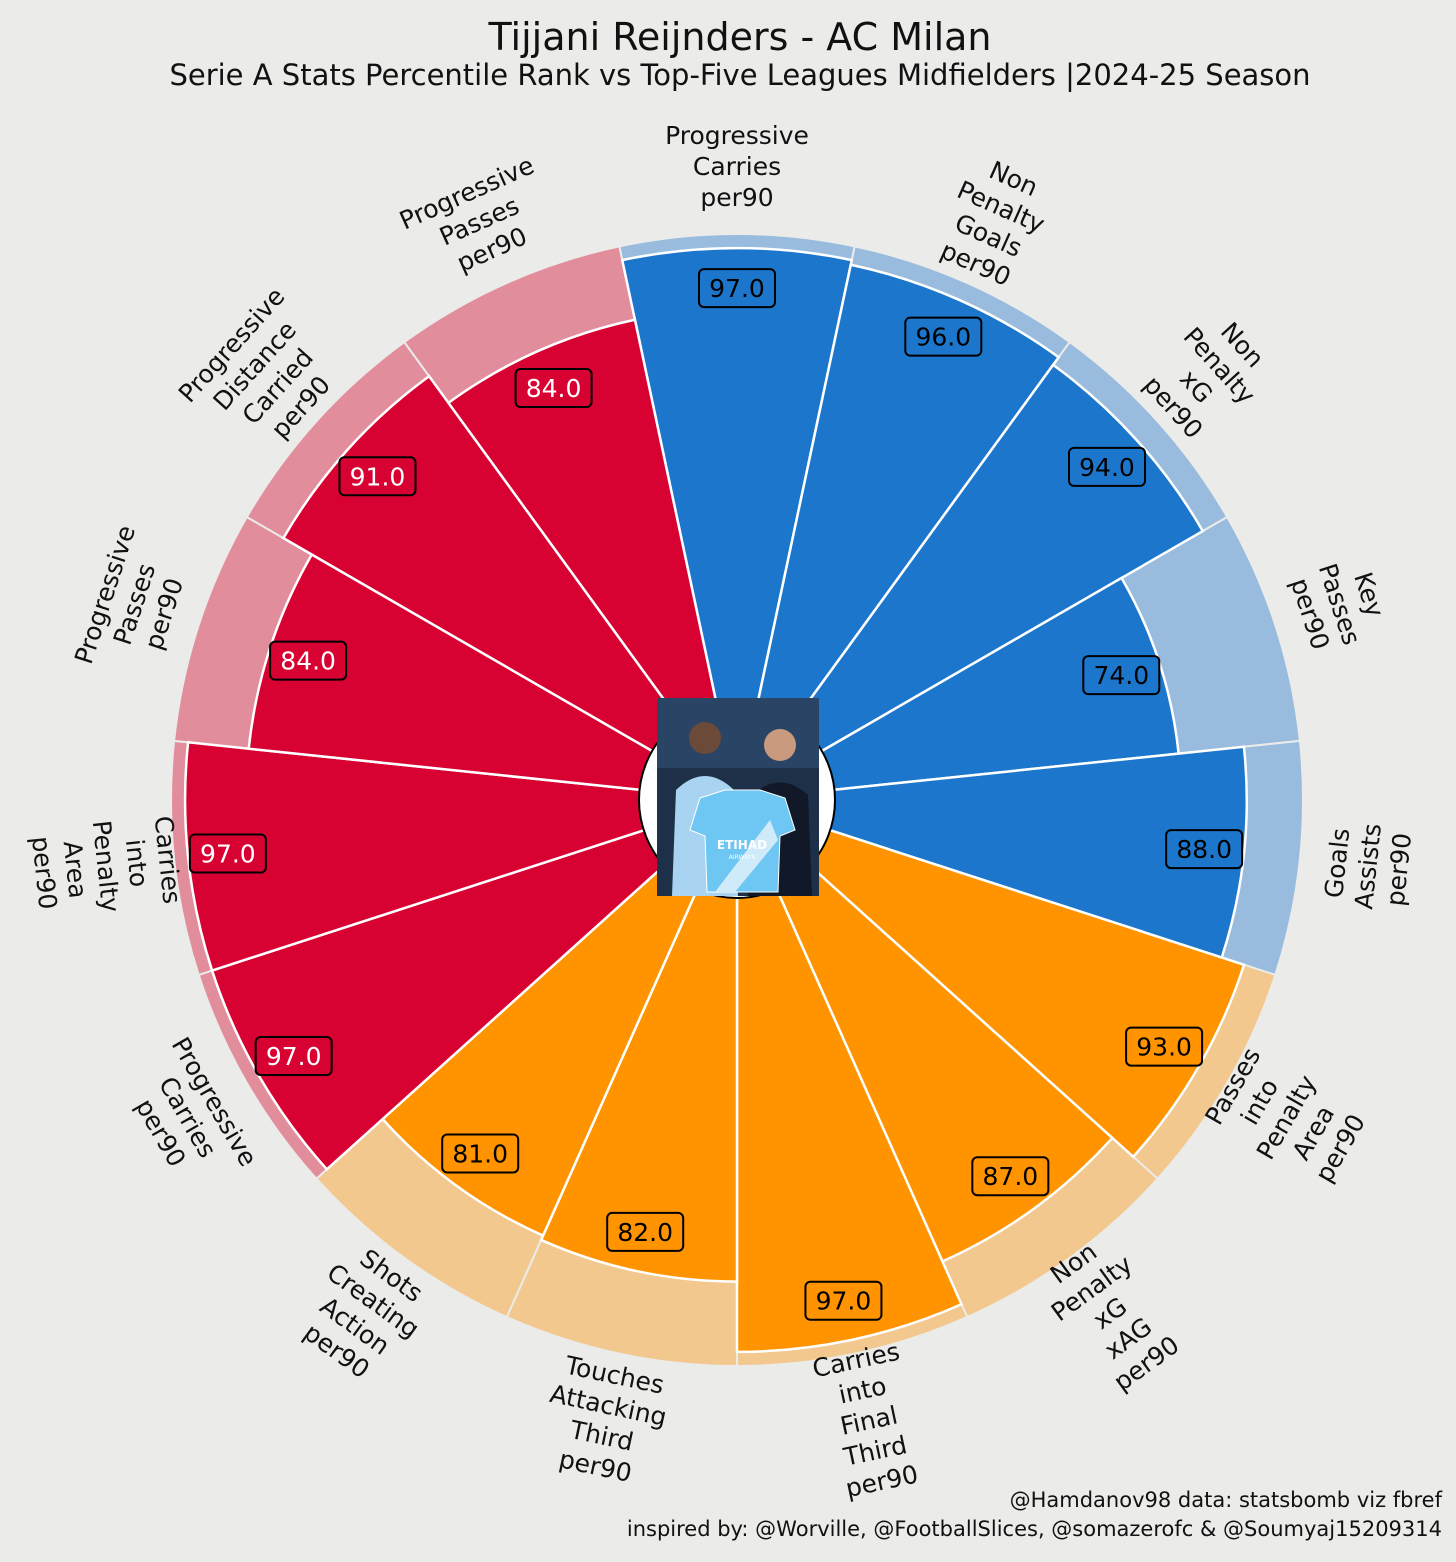 Image resolution: width=1456 pixels, height=1562 pixels. I want to click on player-photo: ETIHAD AIRWAYS, so click(738, 797).